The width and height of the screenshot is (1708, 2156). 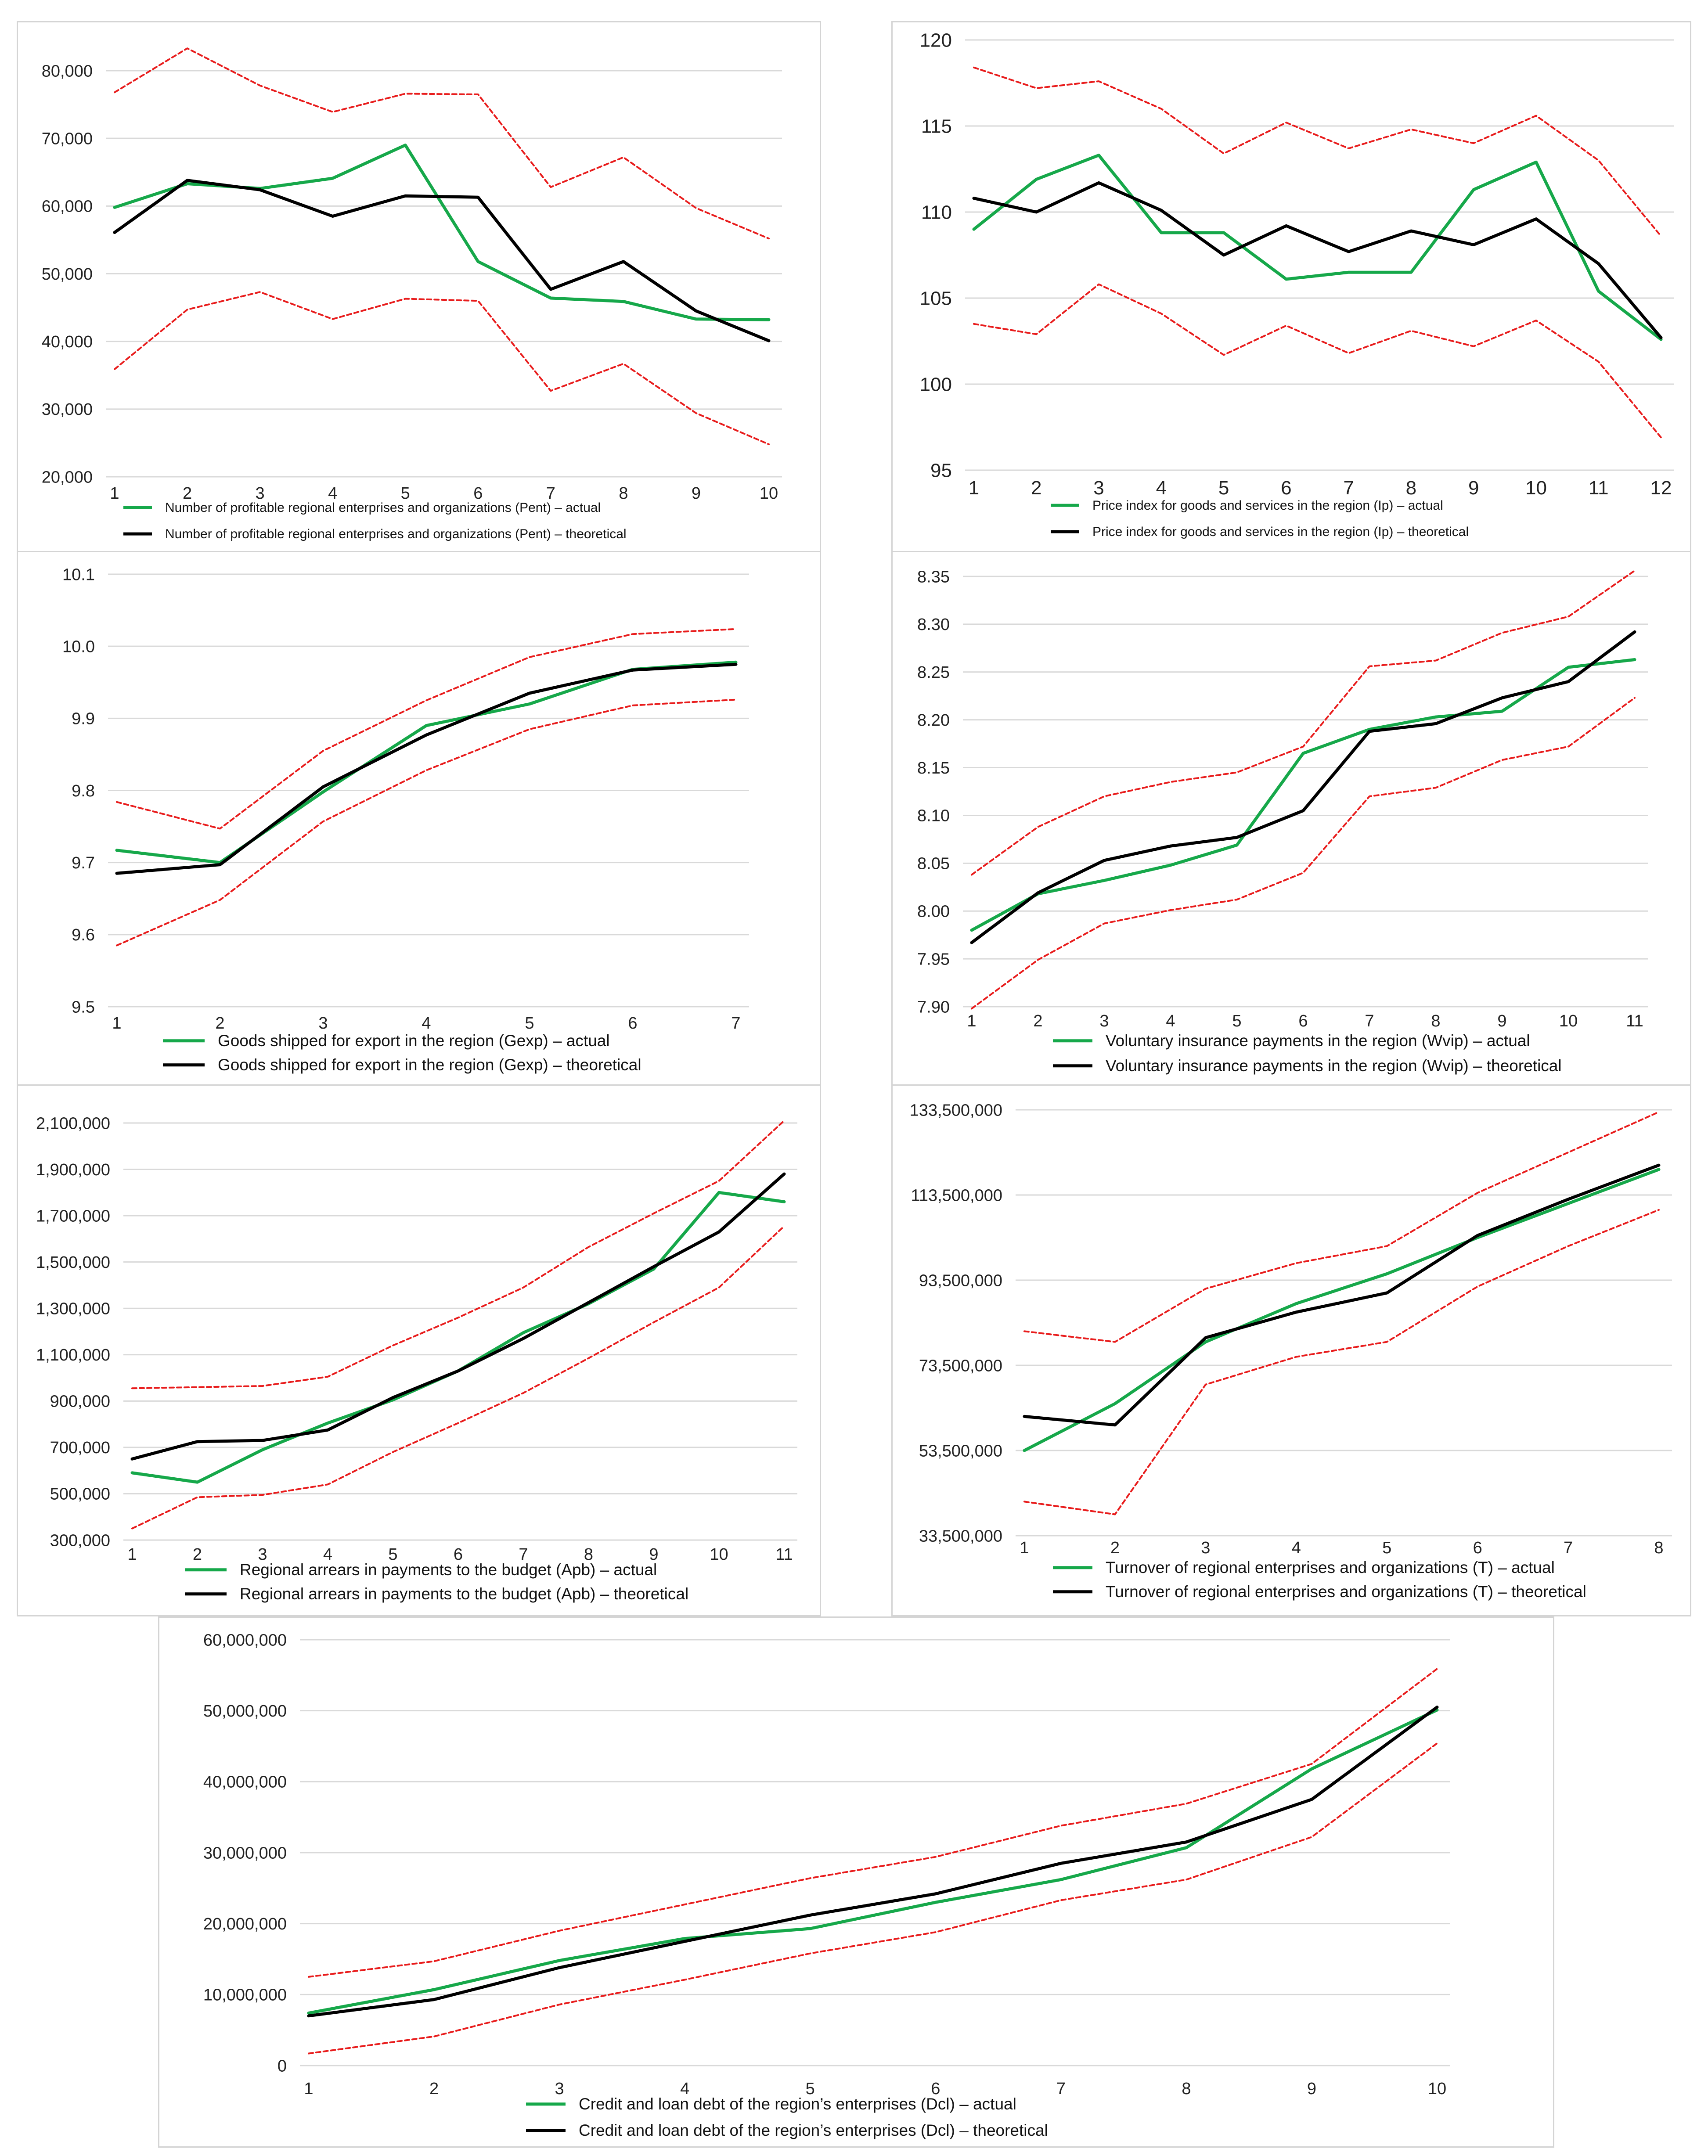 I want to click on y-tick-label: 1,900,000, so click(x=73, y=1170).